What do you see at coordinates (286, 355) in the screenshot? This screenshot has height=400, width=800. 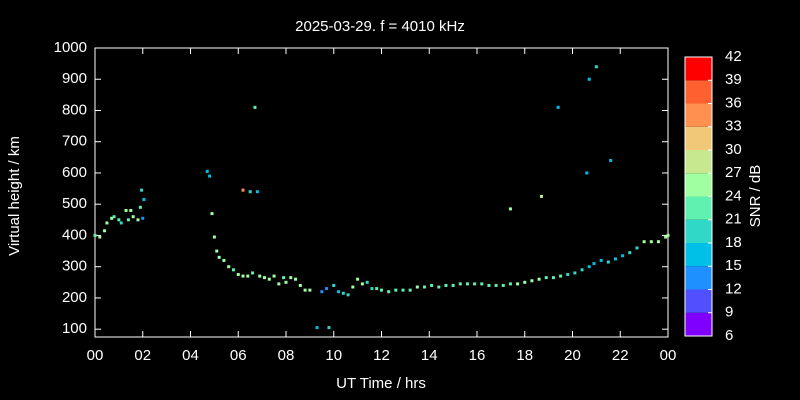 I see `x-tick-label: 08` at bounding box center [286, 355].